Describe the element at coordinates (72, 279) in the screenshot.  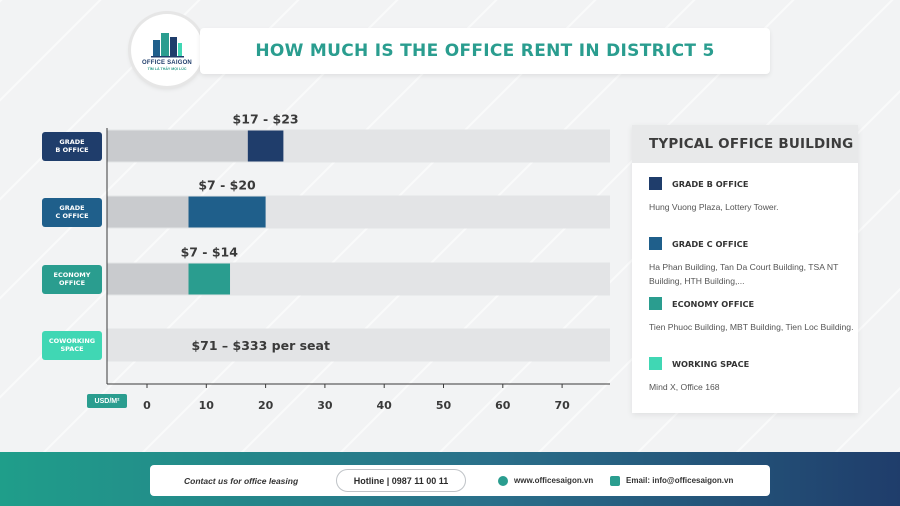
I see `category-label: ECONOMY OFFICE` at that location.